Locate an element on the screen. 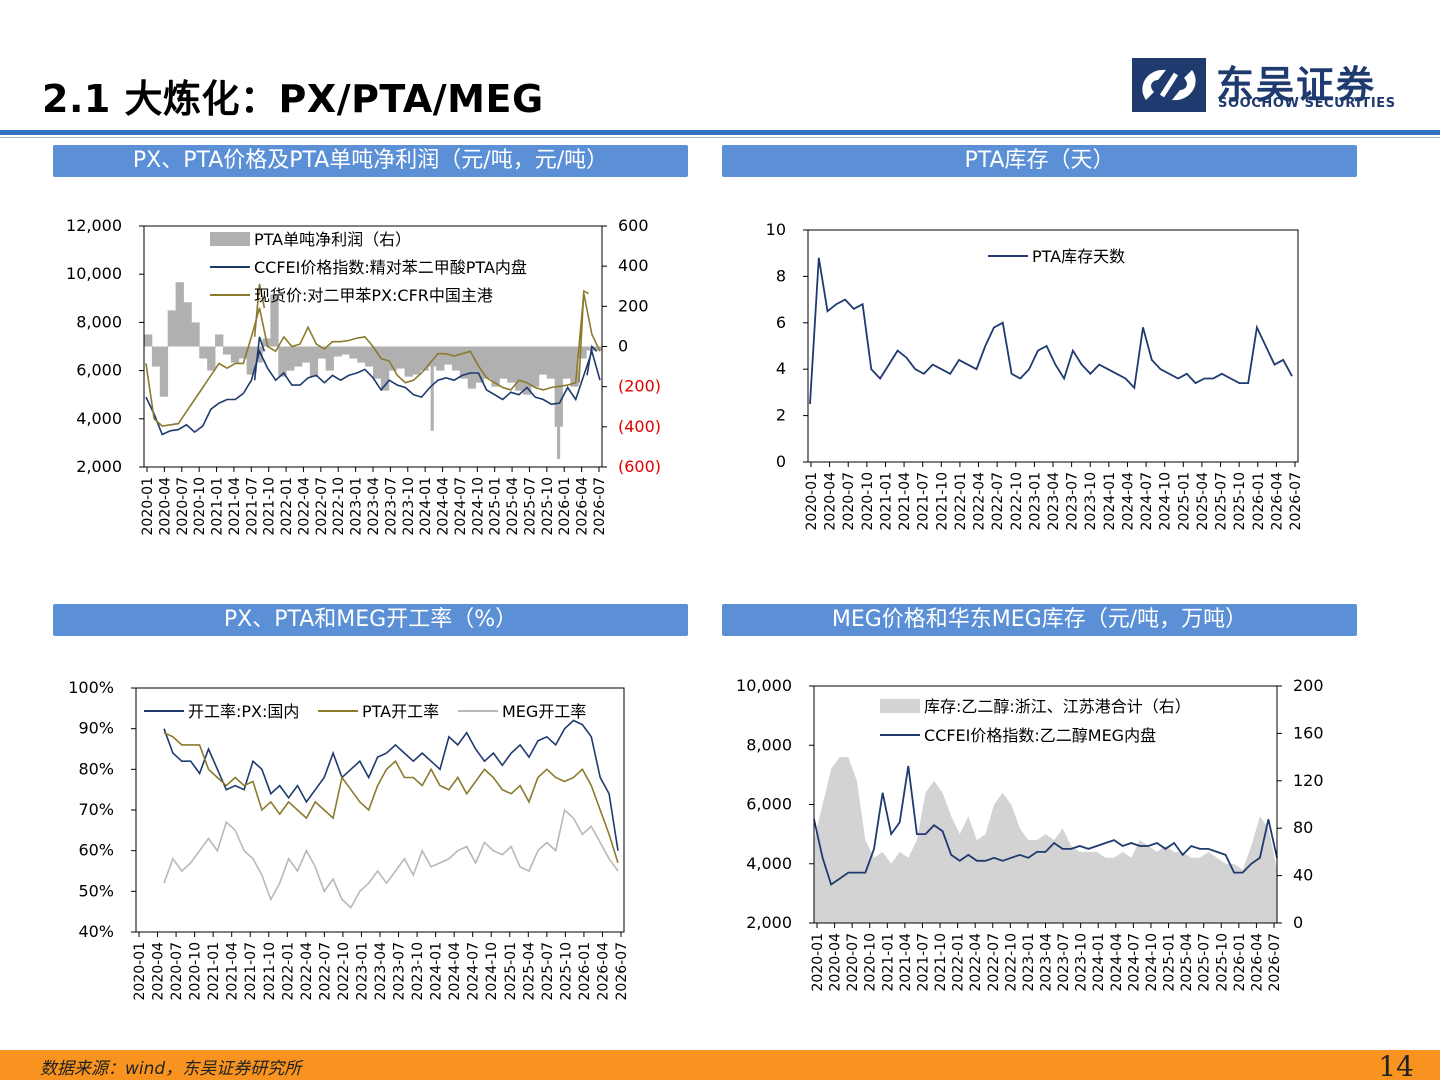  x-tick-label: 2021-07 is located at coordinates (252, 506).